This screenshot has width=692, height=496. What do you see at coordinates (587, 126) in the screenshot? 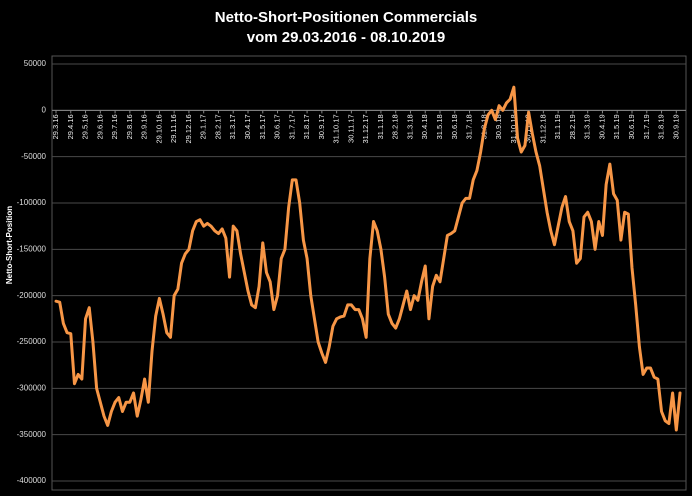
I see `x-tick-label: 31.3.19` at bounding box center [587, 126].